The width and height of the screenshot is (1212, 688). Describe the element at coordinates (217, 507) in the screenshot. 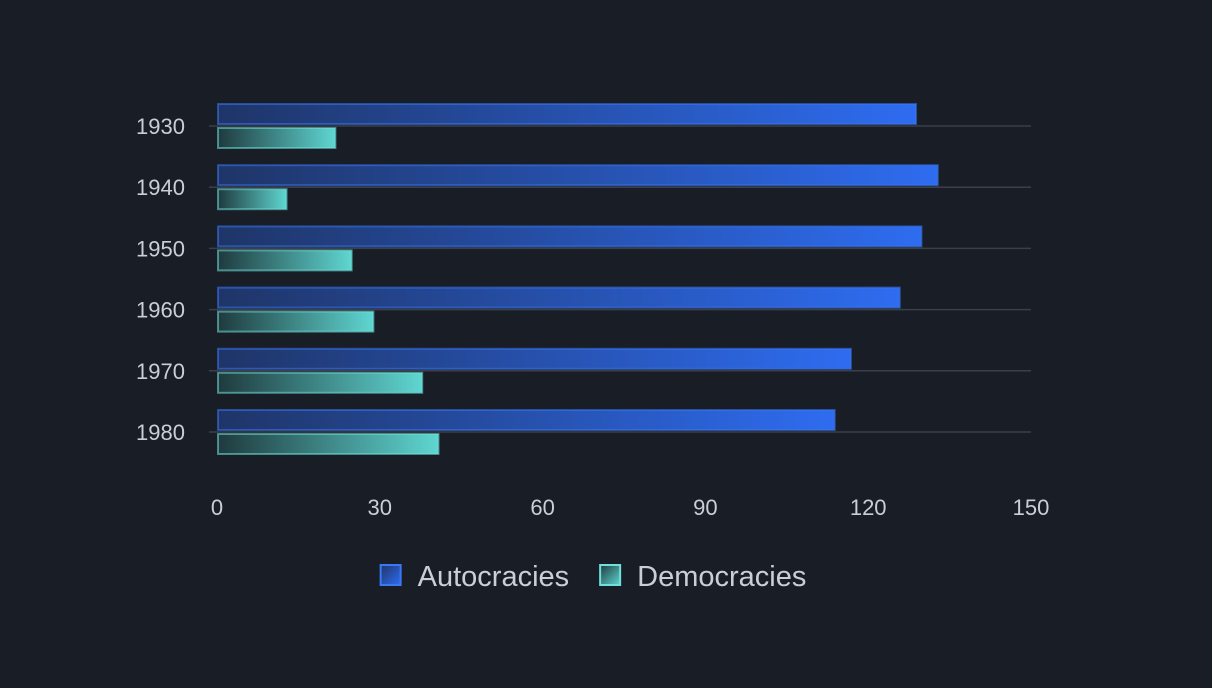

I see `x-tick-label: 0` at that location.